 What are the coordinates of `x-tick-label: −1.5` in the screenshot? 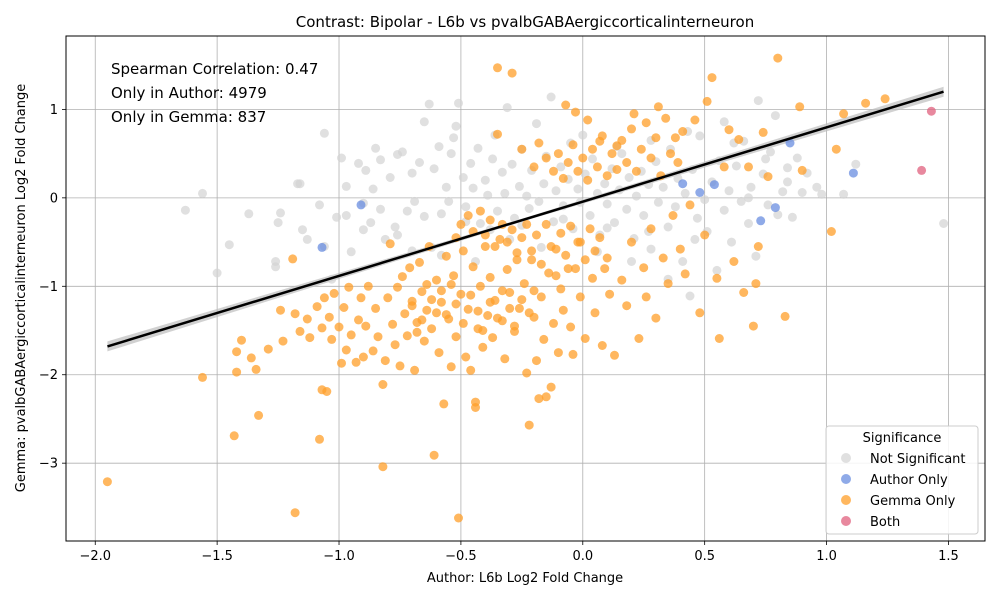 It's located at (217, 556).